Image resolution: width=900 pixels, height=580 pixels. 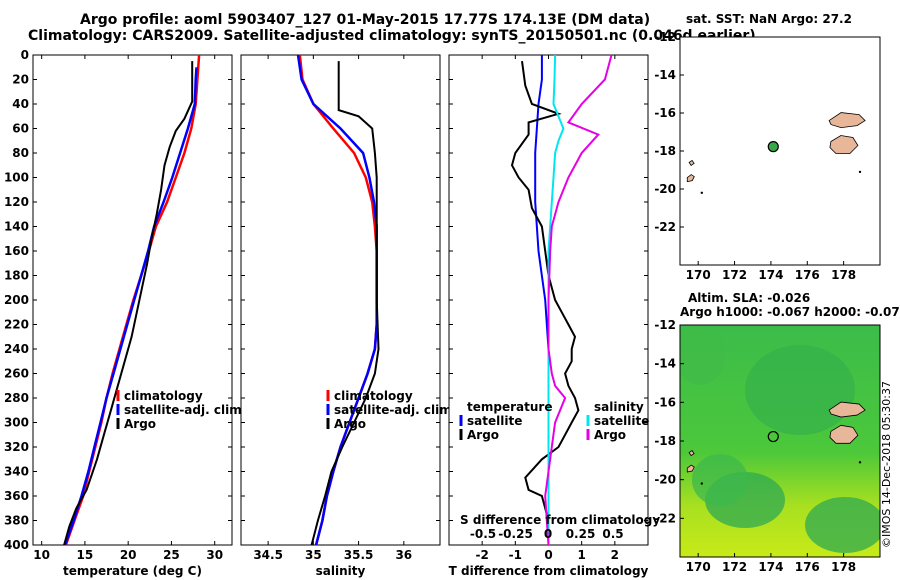 What do you see at coordinates (20, 153) in the screenshot?
I see `y-tick-label: 80` at bounding box center [20, 153].